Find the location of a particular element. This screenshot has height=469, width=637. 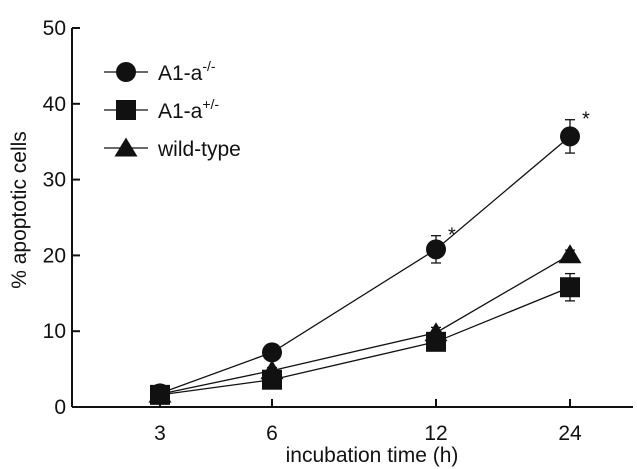

legend-marker-square is located at coordinates (126, 110).